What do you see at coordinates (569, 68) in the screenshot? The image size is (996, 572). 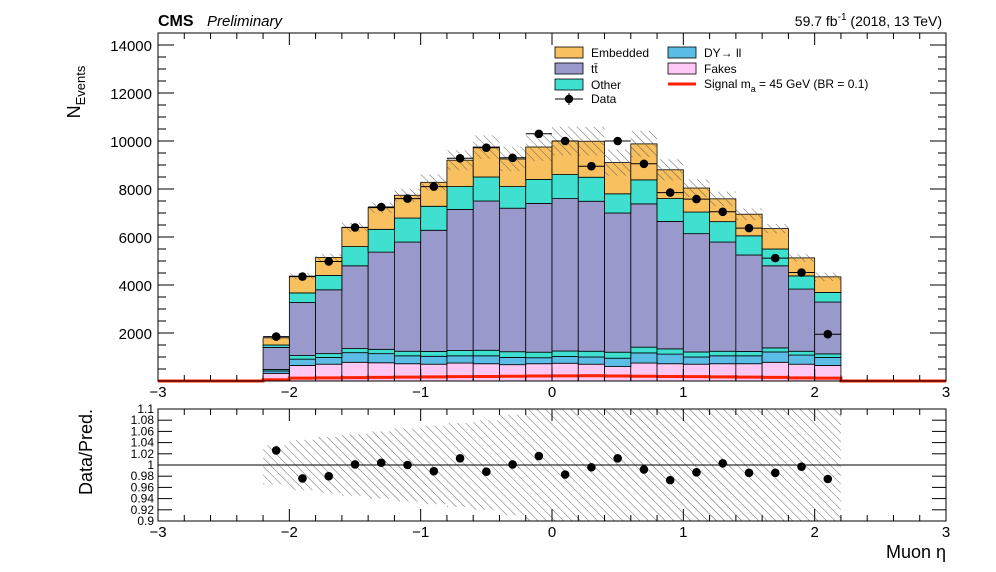 I see `legend-swatch-ttbar` at bounding box center [569, 68].